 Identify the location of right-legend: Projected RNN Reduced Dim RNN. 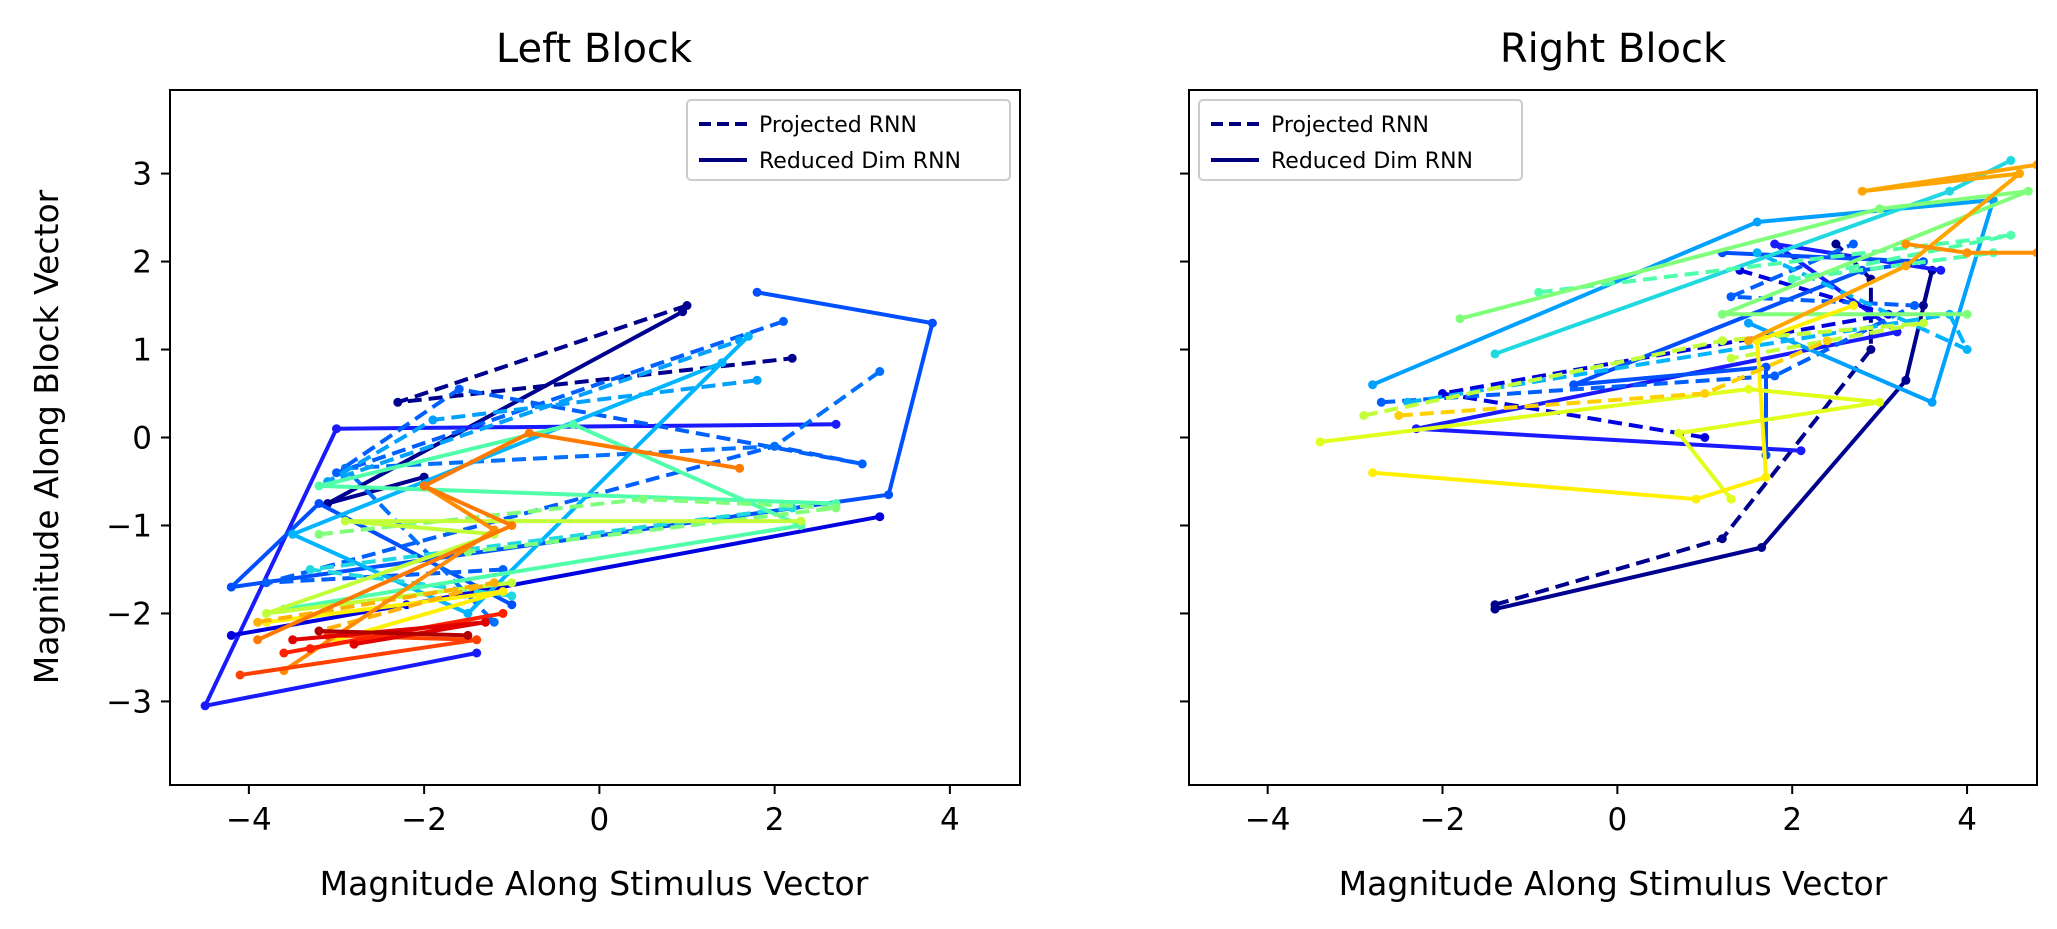
(1360, 140).